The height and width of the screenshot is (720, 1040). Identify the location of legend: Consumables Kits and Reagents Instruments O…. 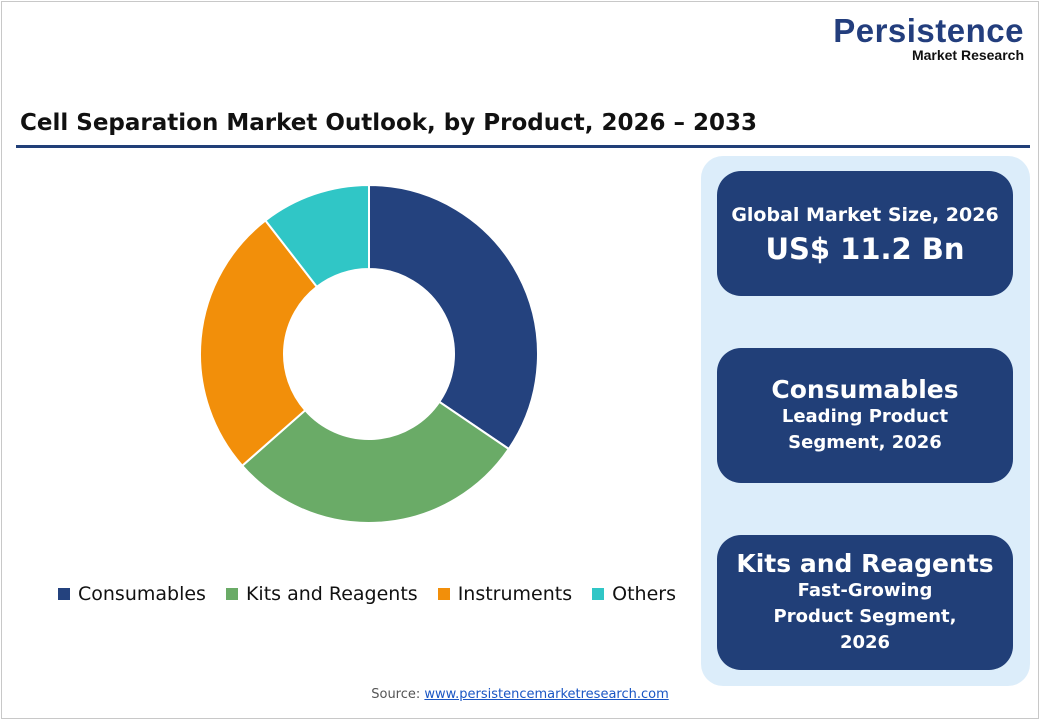
(367, 594).